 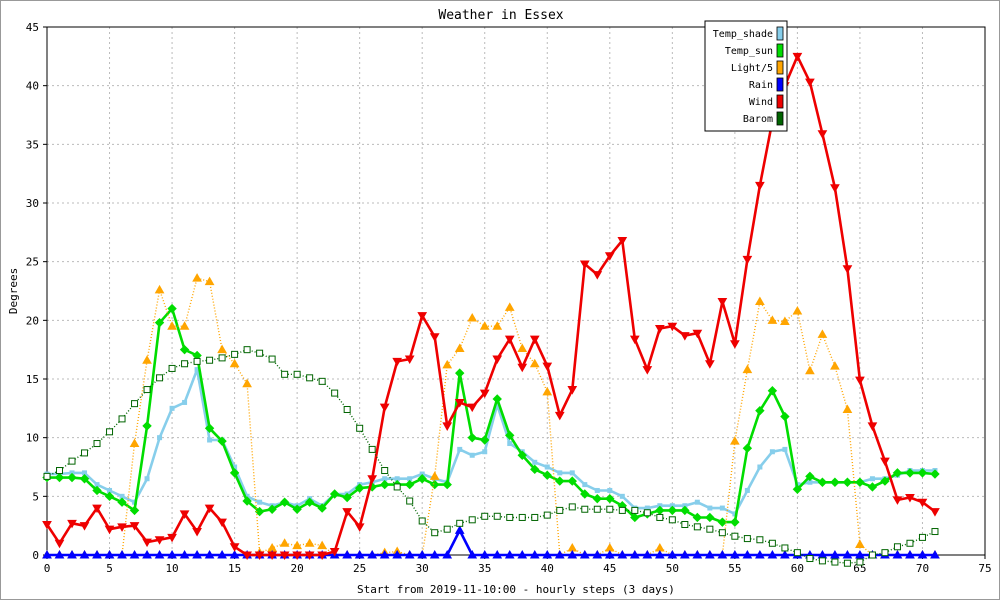 What do you see at coordinates (35, 496) in the screenshot?
I see `y-tick-label: 5` at bounding box center [35, 496].